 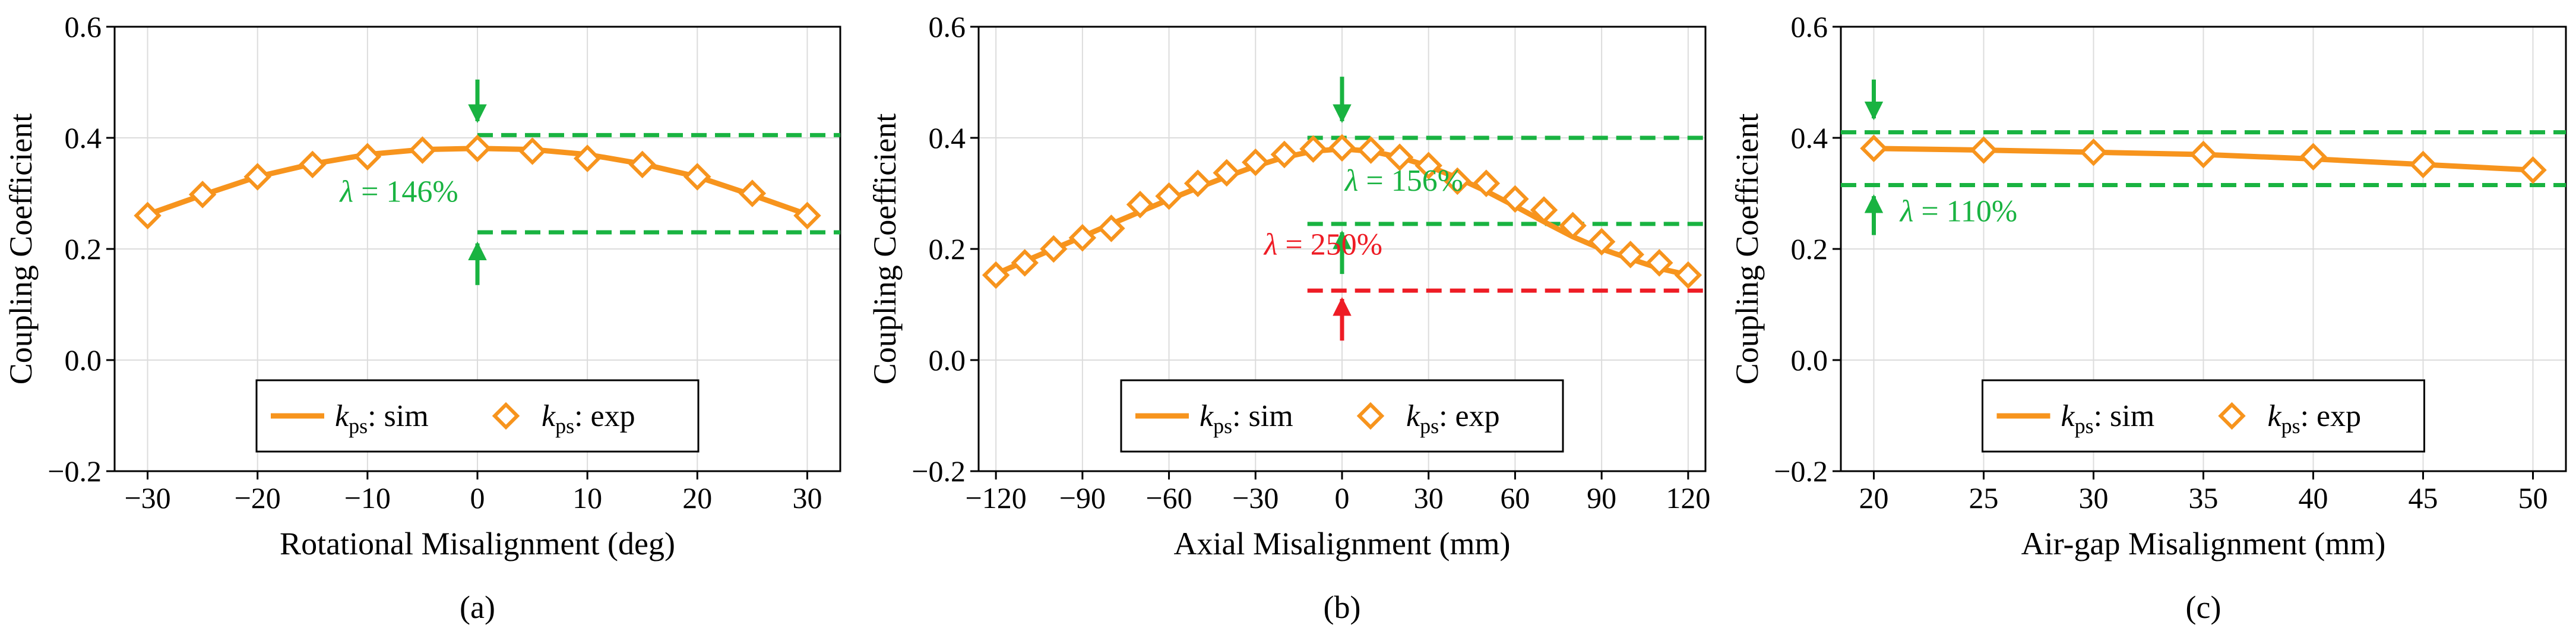 I want to click on lambda-value: = 156%, so click(x=1410, y=181).